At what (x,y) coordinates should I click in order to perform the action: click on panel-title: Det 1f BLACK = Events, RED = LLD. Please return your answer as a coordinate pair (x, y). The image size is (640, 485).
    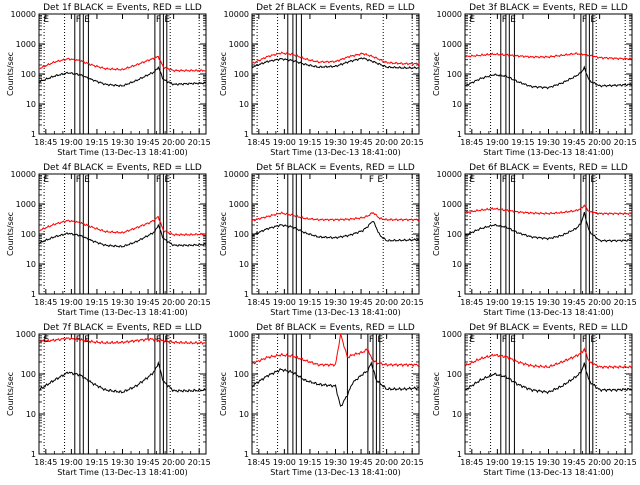
    Looking at the image, I should click on (122, 8).